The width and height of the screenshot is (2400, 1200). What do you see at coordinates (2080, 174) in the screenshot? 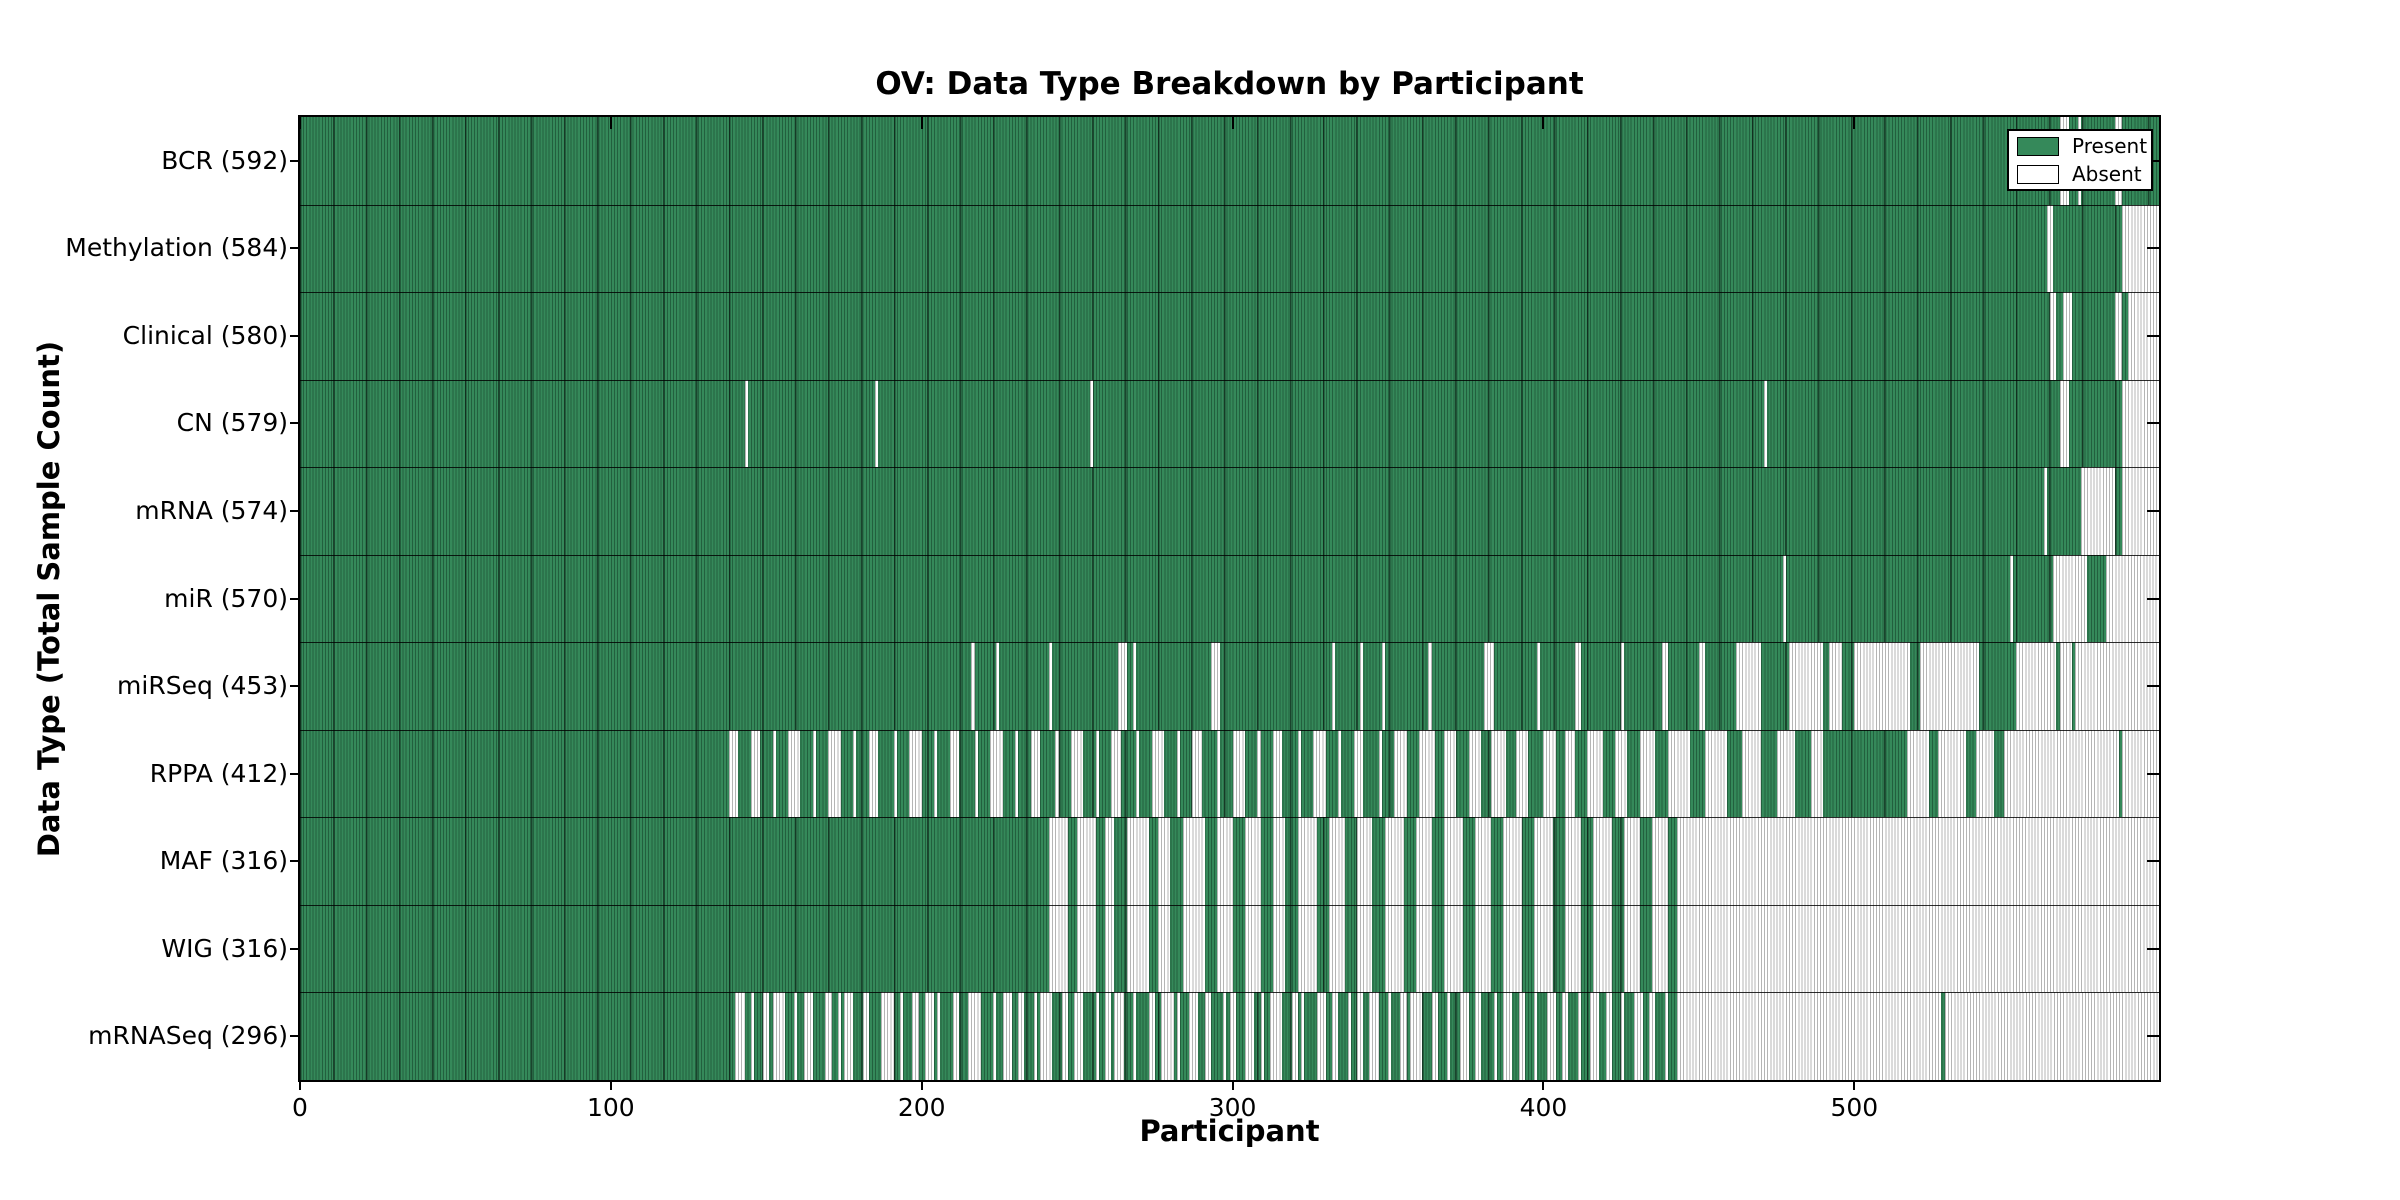
I see `legend-entry-absent: Absent` at bounding box center [2080, 174].